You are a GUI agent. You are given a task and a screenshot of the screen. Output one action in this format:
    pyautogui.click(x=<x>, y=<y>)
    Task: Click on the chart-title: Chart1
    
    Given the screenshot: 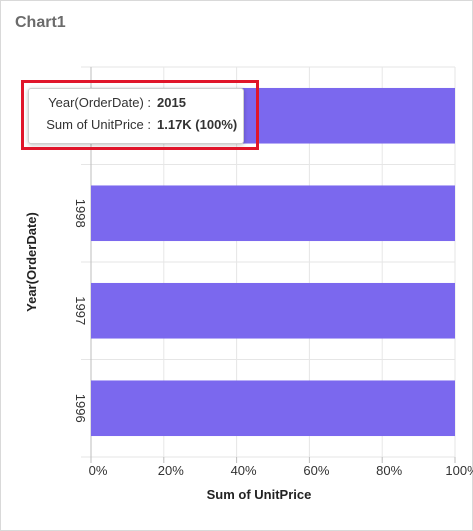 What is the action you would take?
    pyautogui.click(x=40, y=22)
    